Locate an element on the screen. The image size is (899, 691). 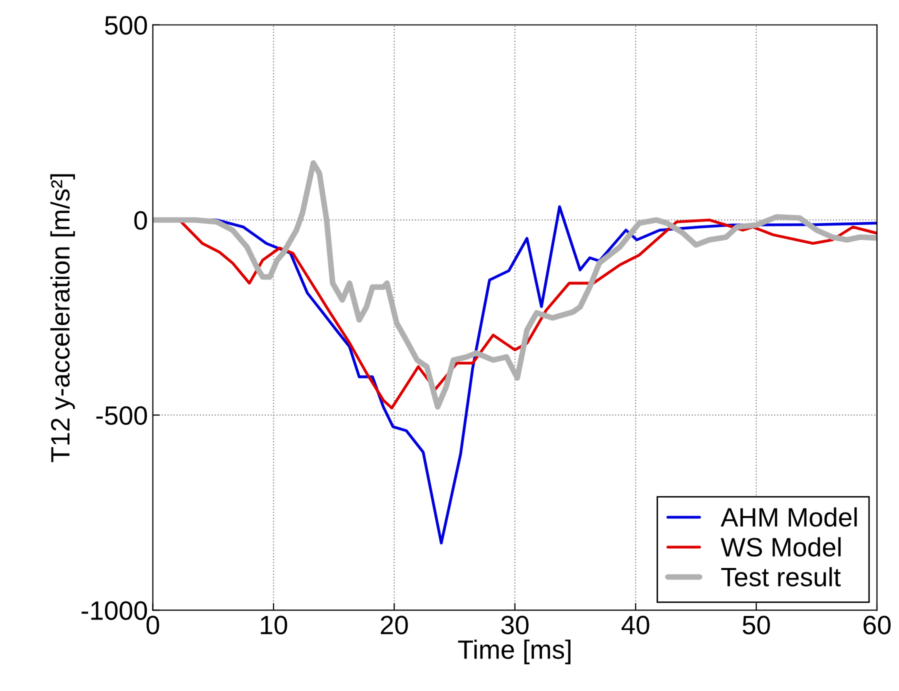
x-tick-label: 0 is located at coordinates (153, 625).